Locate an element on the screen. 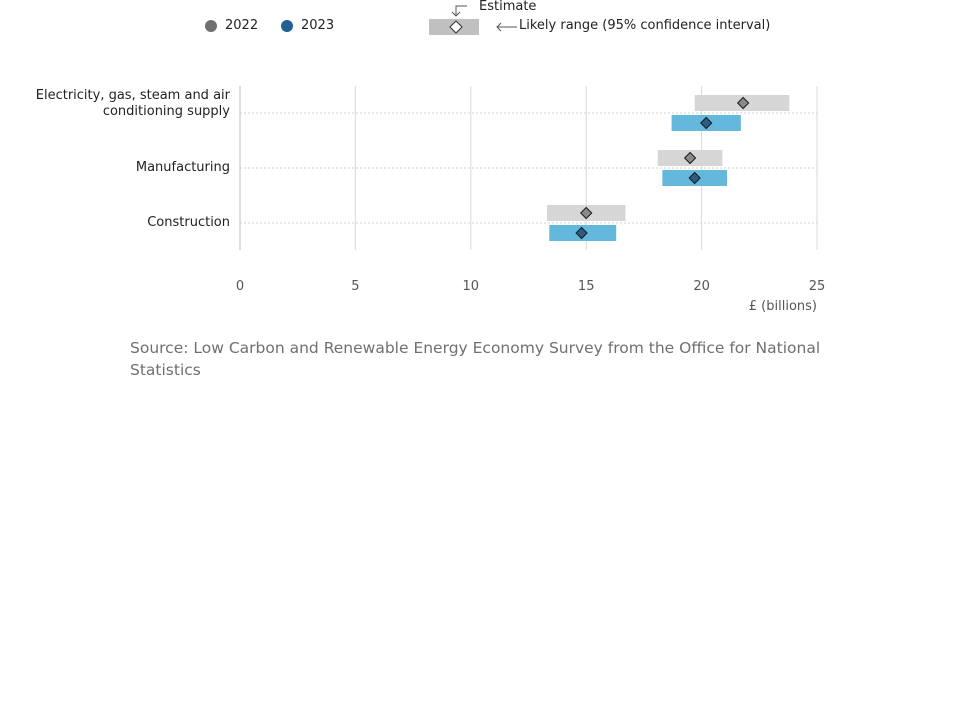 The width and height of the screenshot is (960, 720). x-tick-label-10: 10 is located at coordinates (471, 286).